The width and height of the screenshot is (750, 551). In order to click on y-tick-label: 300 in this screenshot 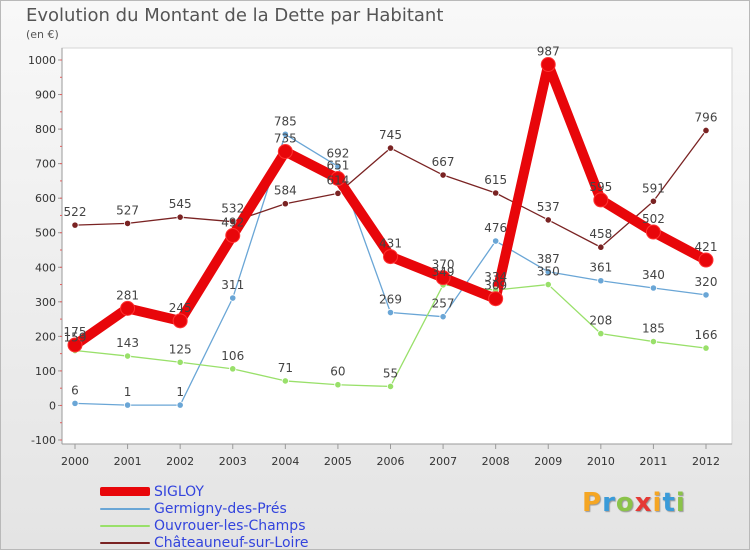, I will do `click(45, 302)`.